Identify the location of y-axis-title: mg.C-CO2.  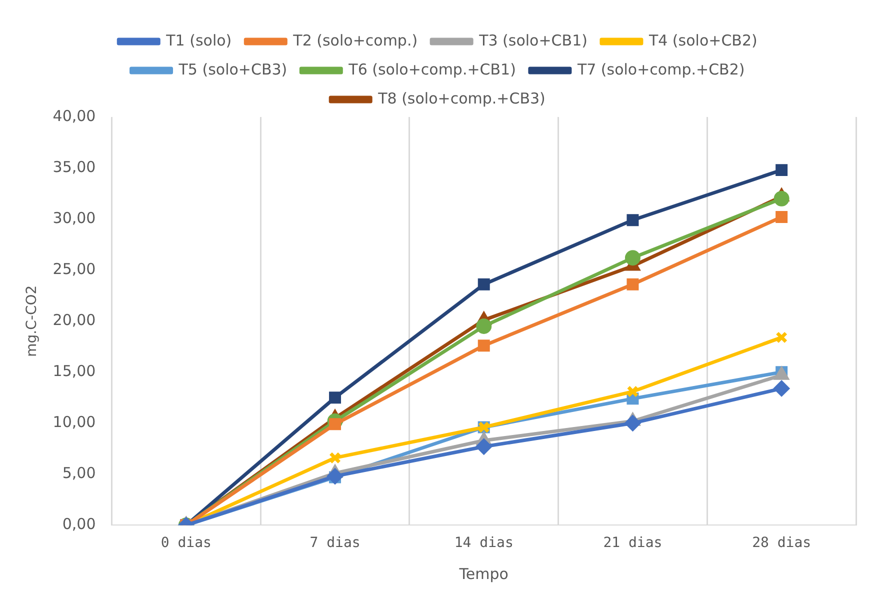
(32, 321).